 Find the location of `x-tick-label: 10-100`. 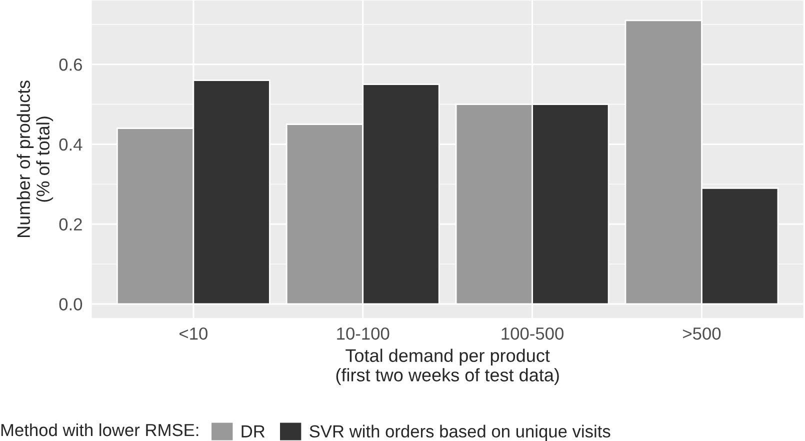

x-tick-label: 10-100 is located at coordinates (363, 333).